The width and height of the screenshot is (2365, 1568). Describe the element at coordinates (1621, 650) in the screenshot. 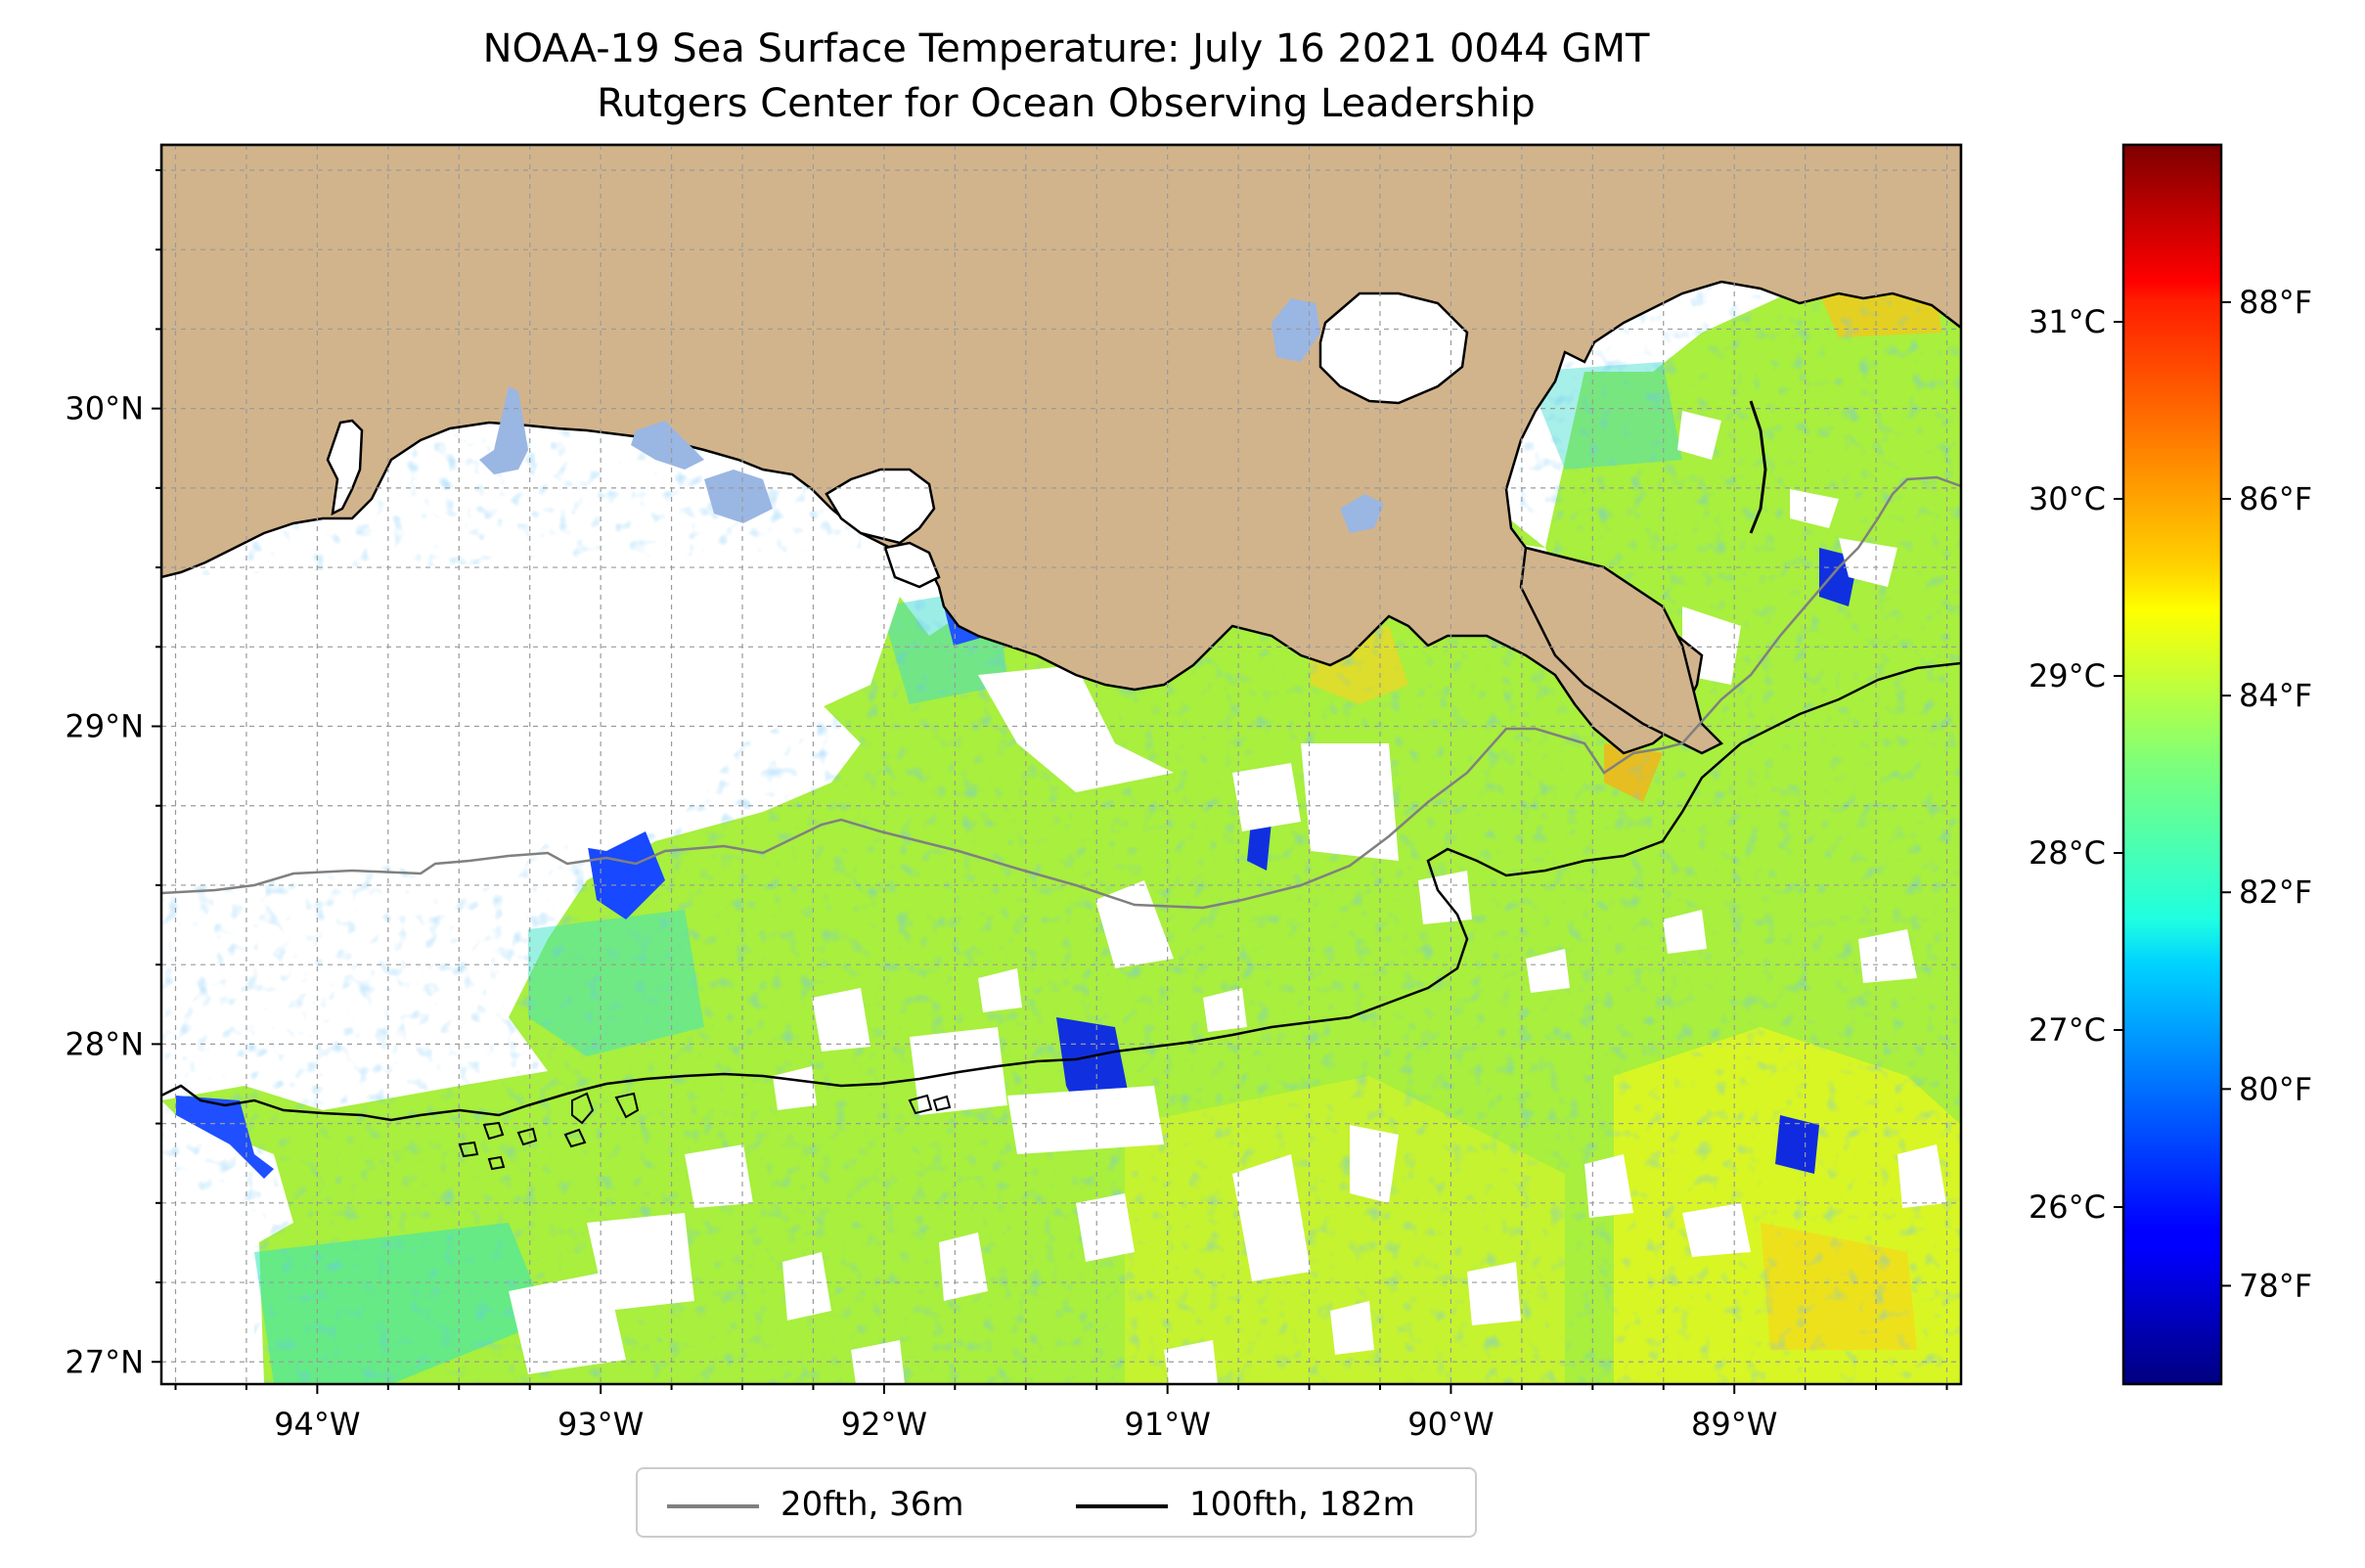

I see `mississippi-delta` at that location.